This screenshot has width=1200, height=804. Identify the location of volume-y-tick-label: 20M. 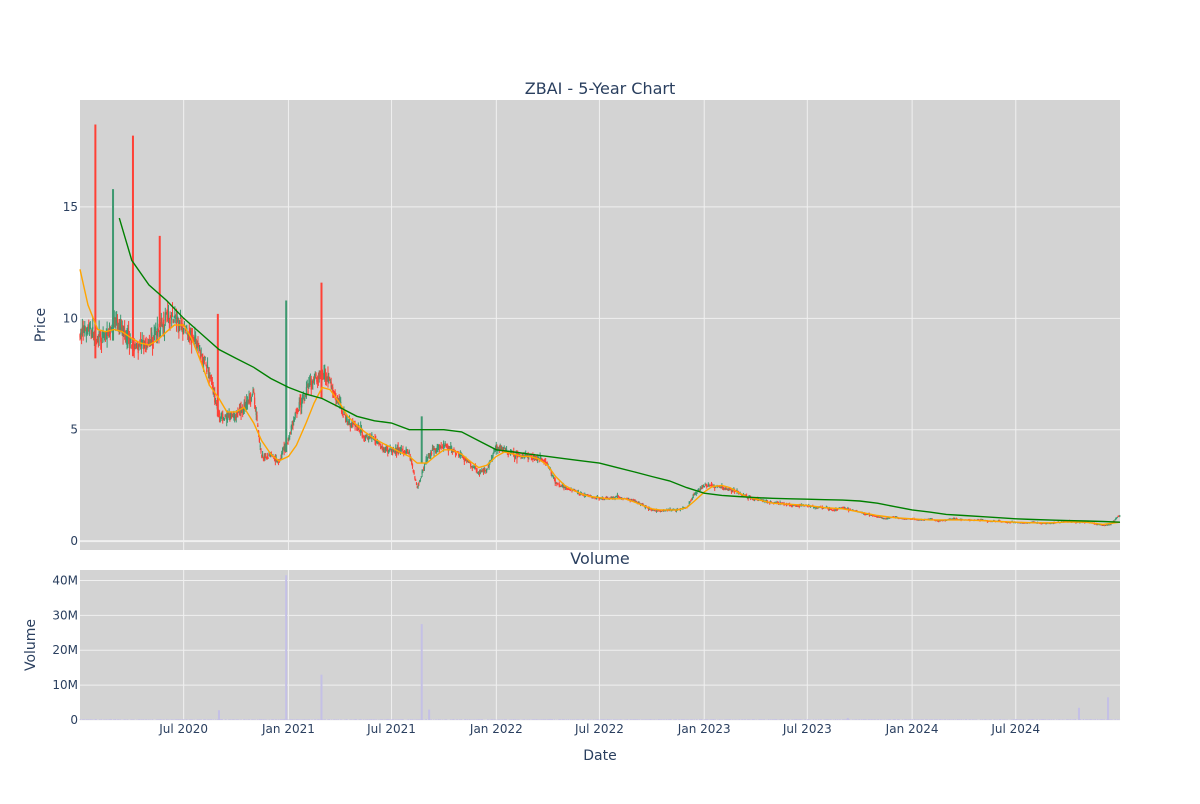
(65, 650).